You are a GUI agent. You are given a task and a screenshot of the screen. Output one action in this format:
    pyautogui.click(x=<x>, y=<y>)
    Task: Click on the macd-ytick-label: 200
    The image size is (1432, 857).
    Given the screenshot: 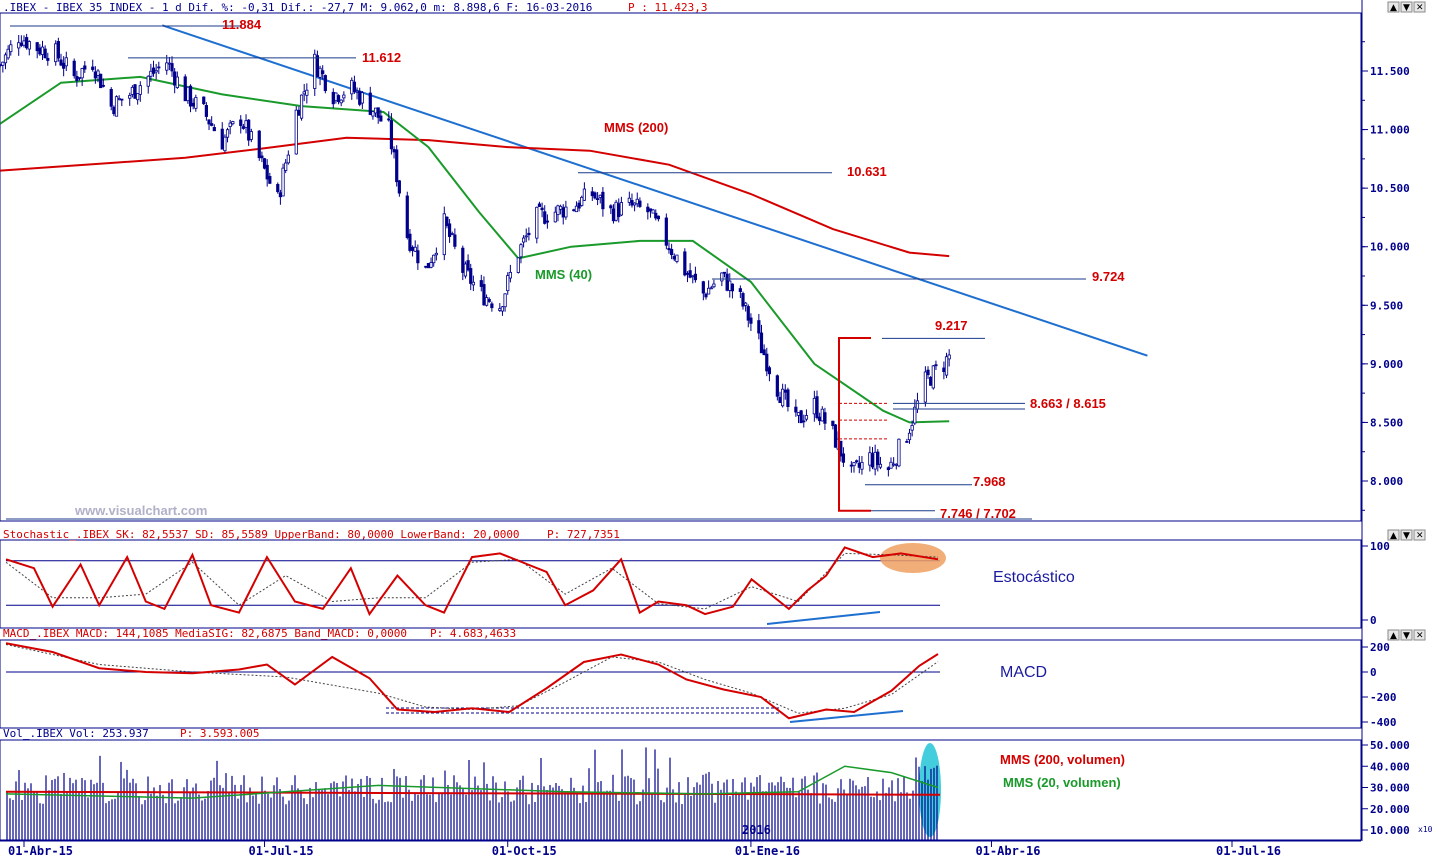 What is the action you would take?
    pyautogui.click(x=1380, y=647)
    